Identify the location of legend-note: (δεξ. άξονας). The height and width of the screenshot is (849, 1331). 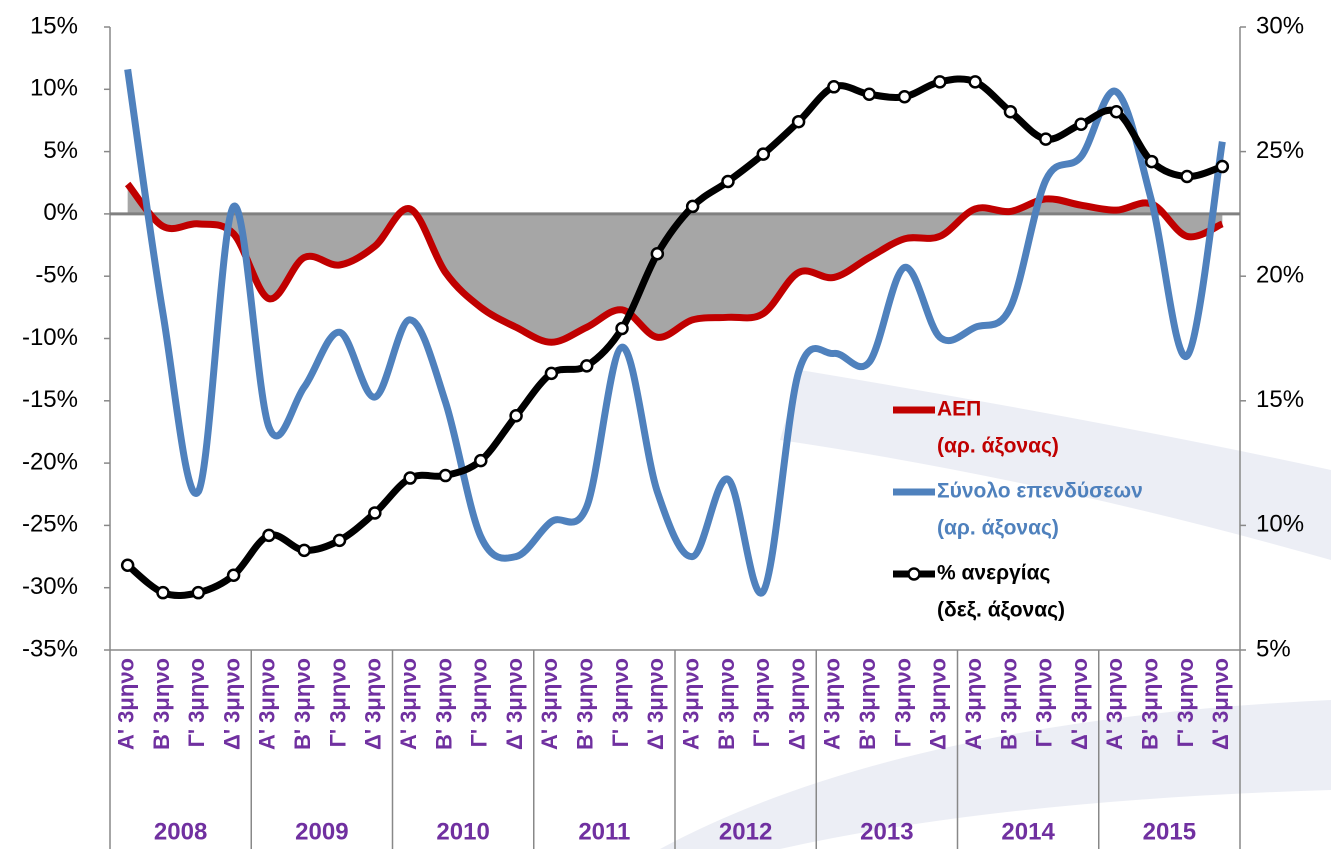
(1001, 610).